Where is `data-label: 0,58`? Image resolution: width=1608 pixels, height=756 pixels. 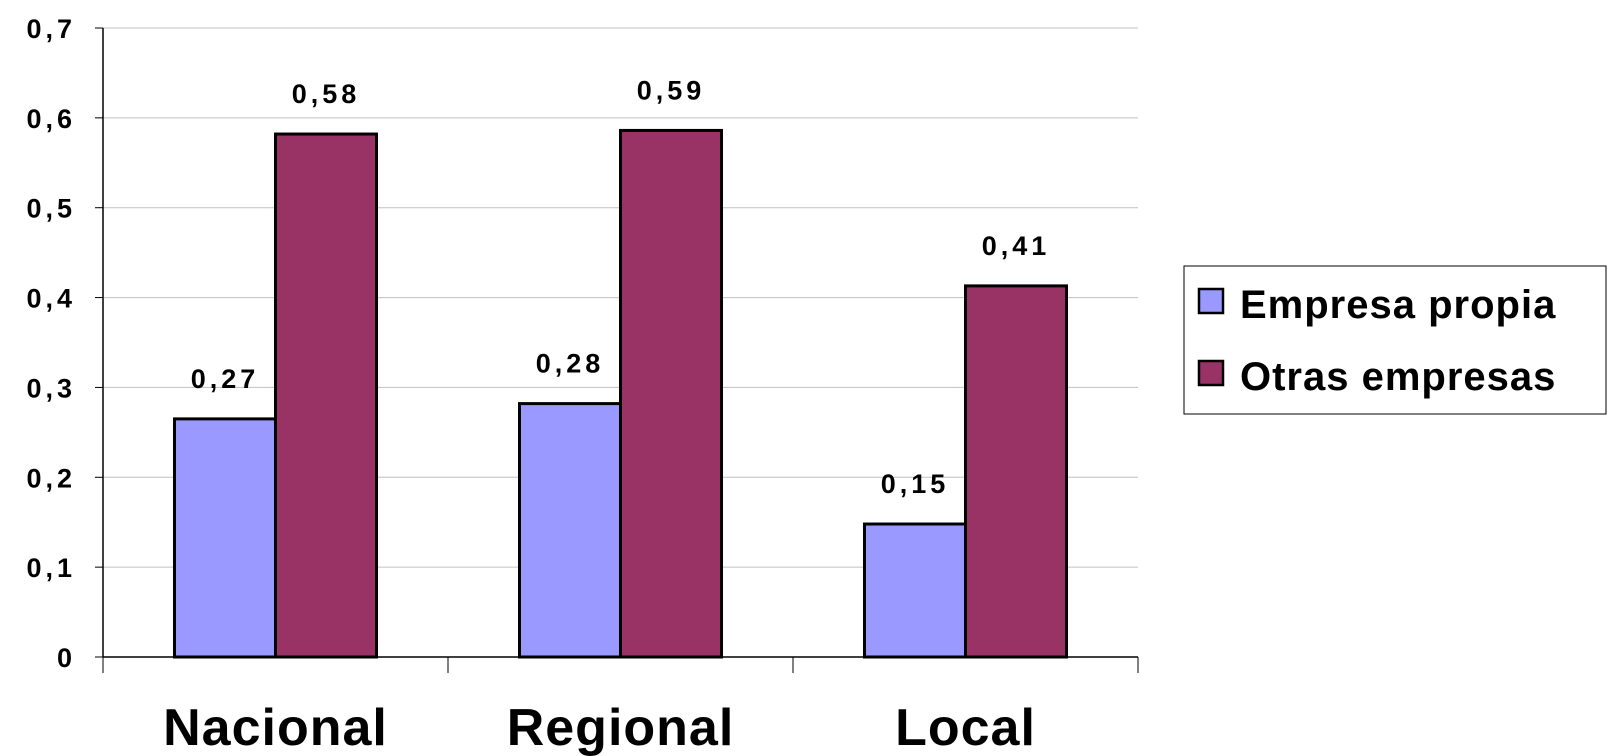 data-label: 0,58 is located at coordinates (326, 94).